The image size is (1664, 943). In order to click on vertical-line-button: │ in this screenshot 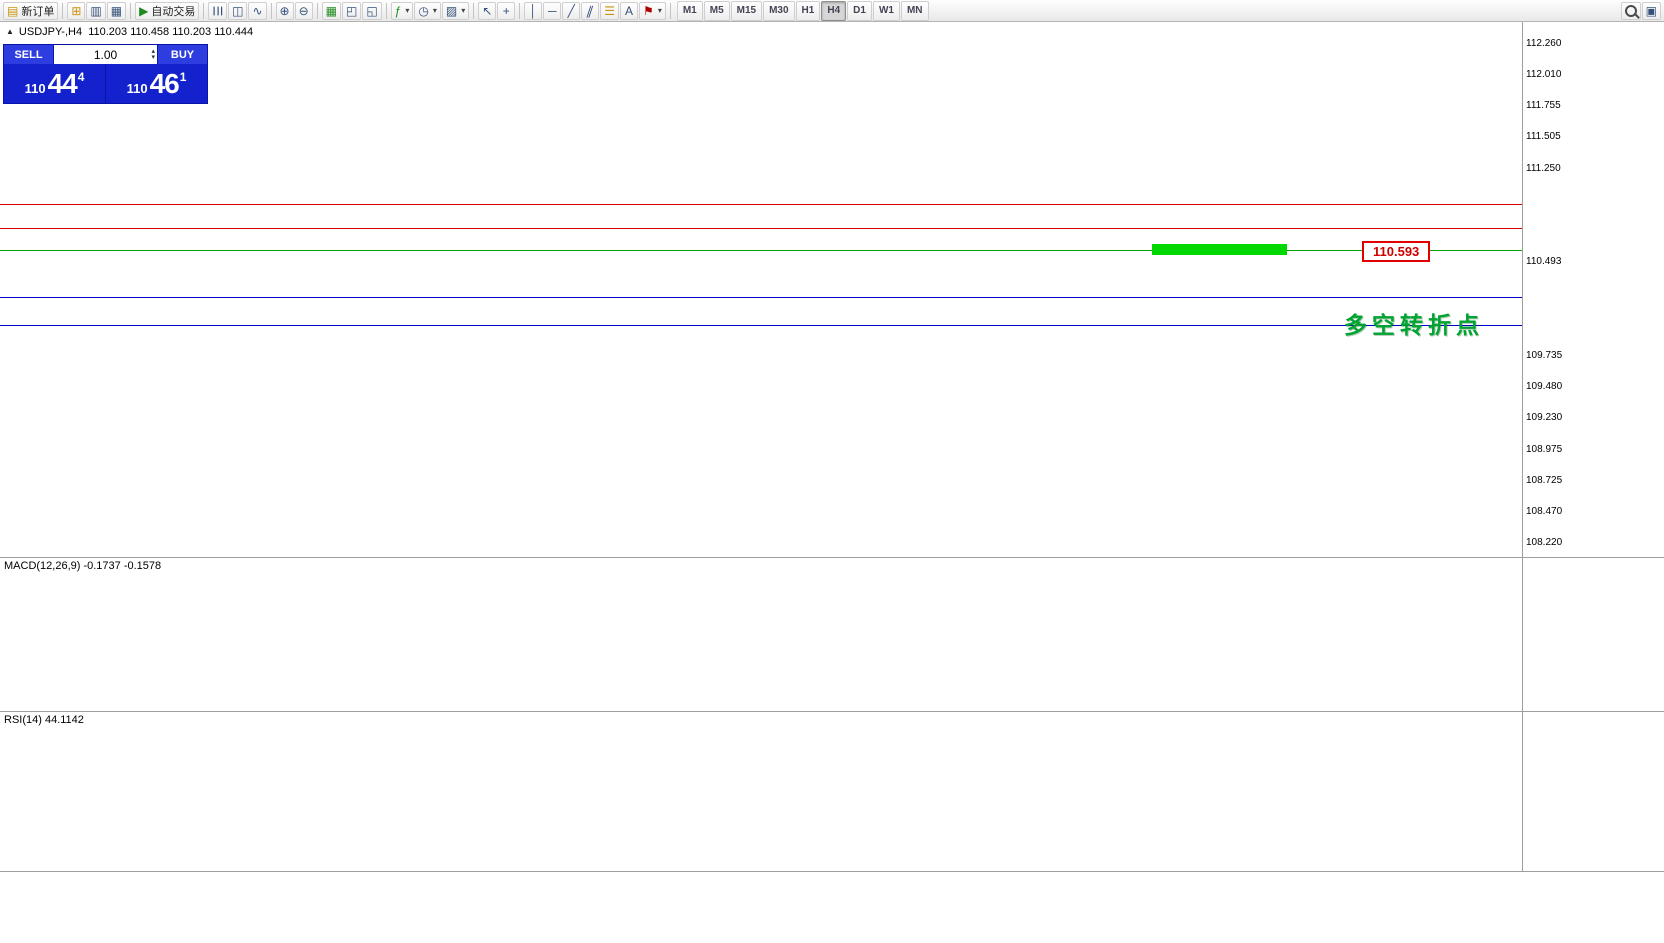, I will do `click(533, 10)`.